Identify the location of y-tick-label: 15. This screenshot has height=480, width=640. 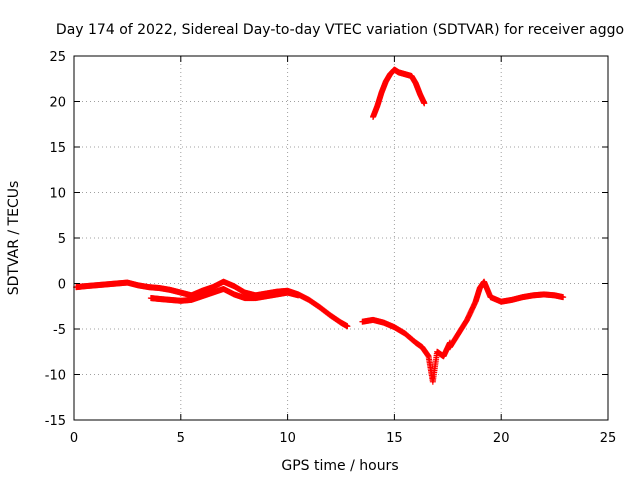
(57, 148).